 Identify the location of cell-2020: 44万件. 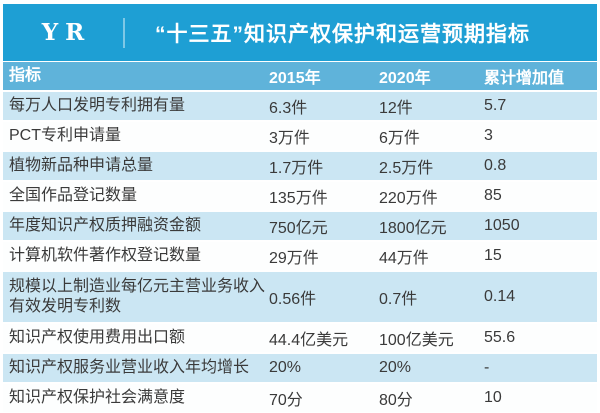
(404, 258).